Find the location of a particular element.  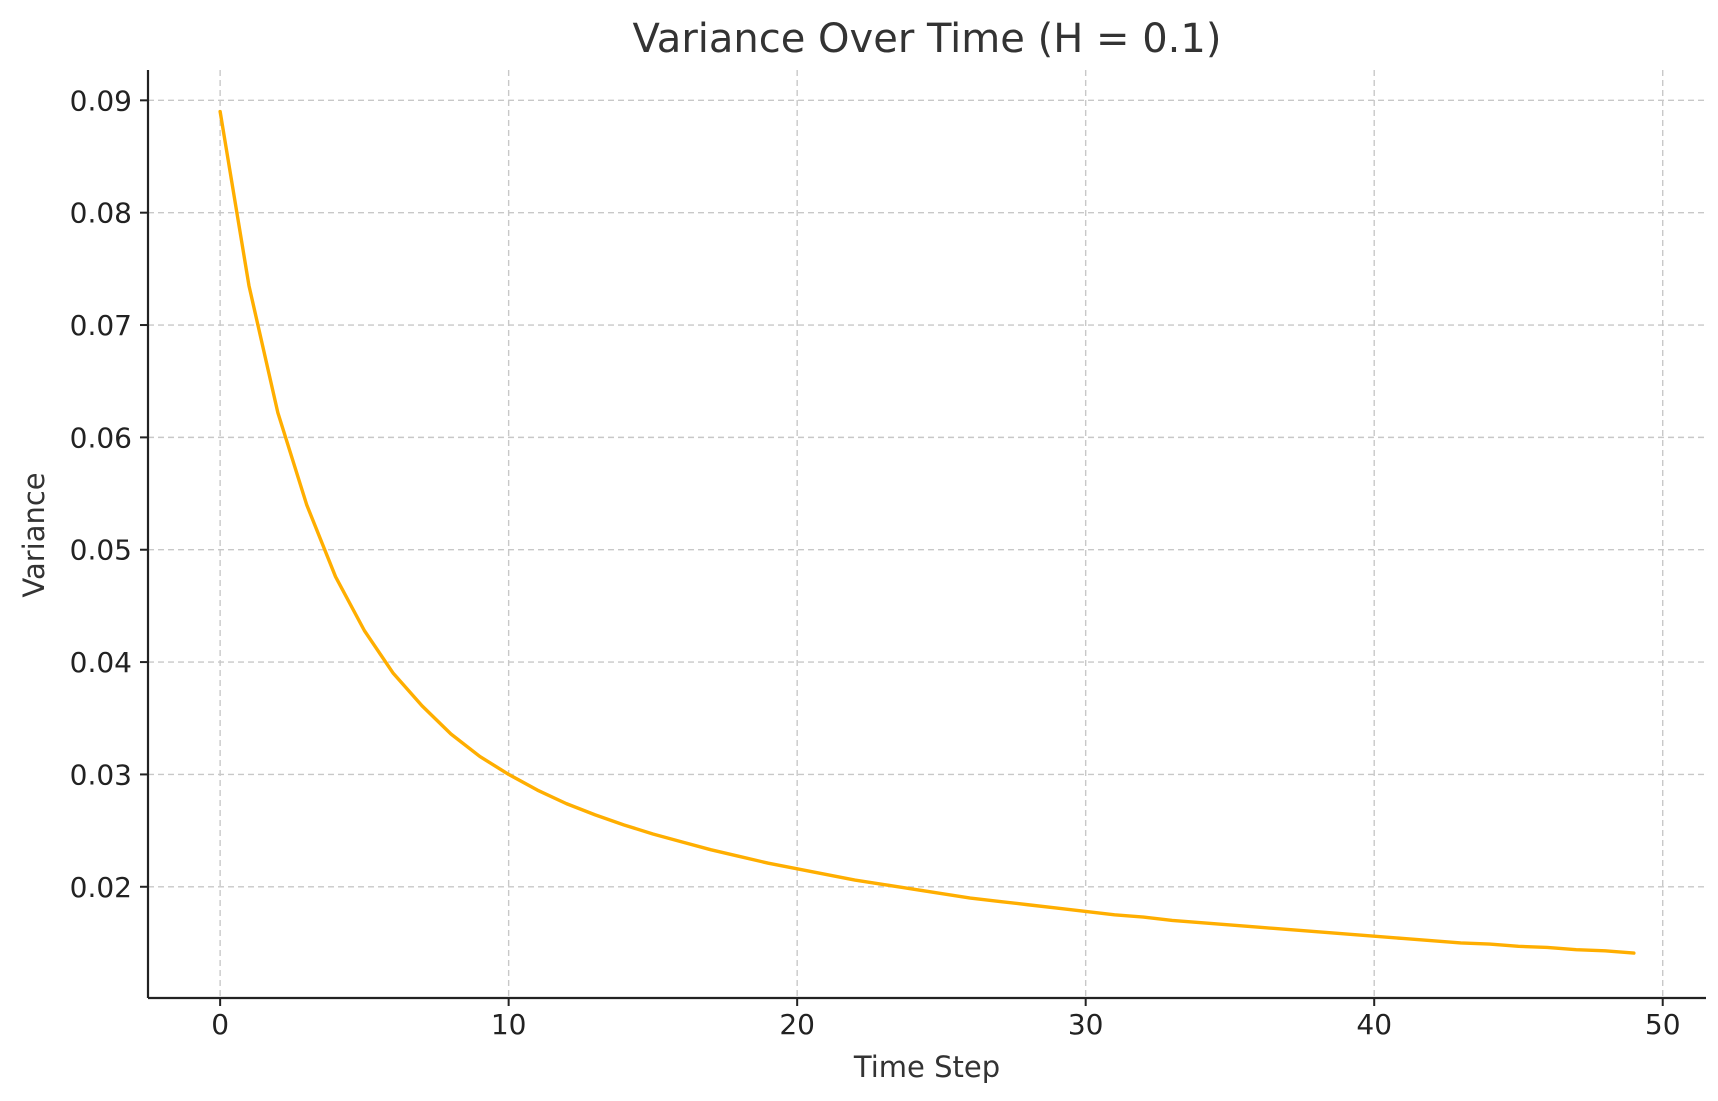

y-tick-label: 0.03 is located at coordinates (101, 774).